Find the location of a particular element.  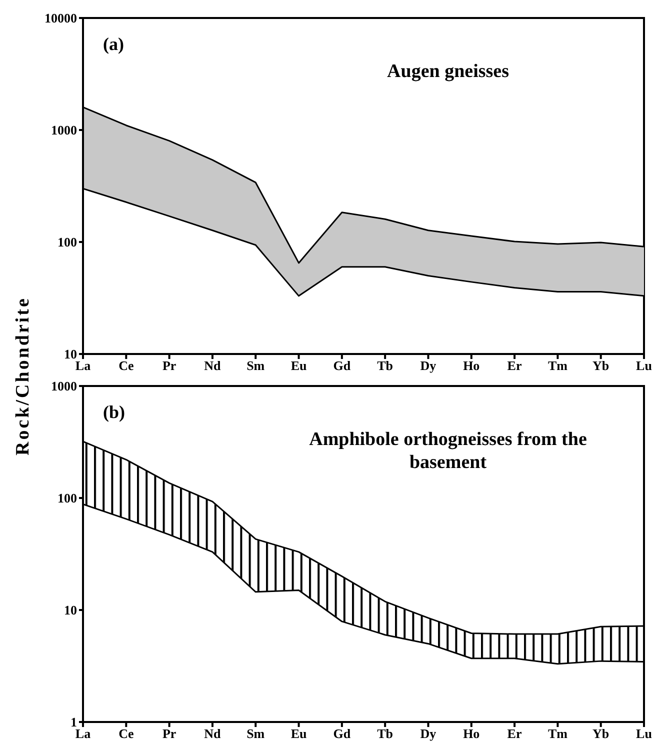

annotation: Augen gneisses is located at coordinates (448, 71).